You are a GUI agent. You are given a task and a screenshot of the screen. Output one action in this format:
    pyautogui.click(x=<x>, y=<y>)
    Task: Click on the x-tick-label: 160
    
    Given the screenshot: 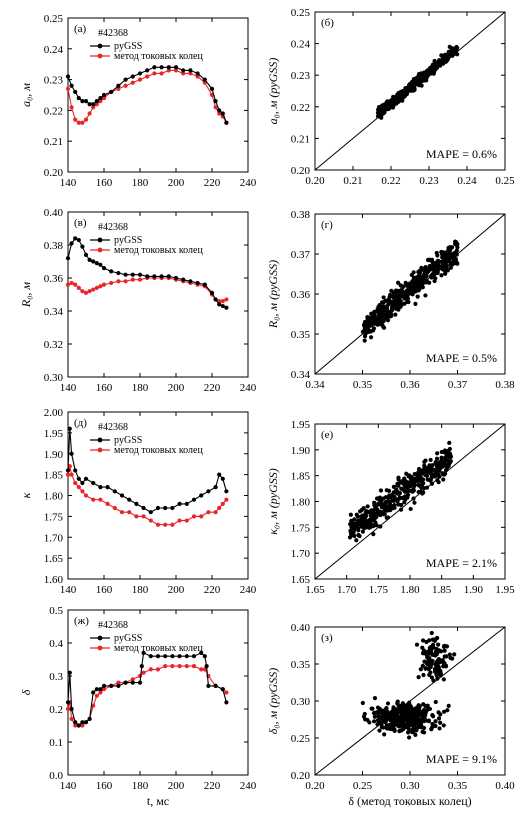 What is the action you would take?
    pyautogui.click(x=104, y=786)
    